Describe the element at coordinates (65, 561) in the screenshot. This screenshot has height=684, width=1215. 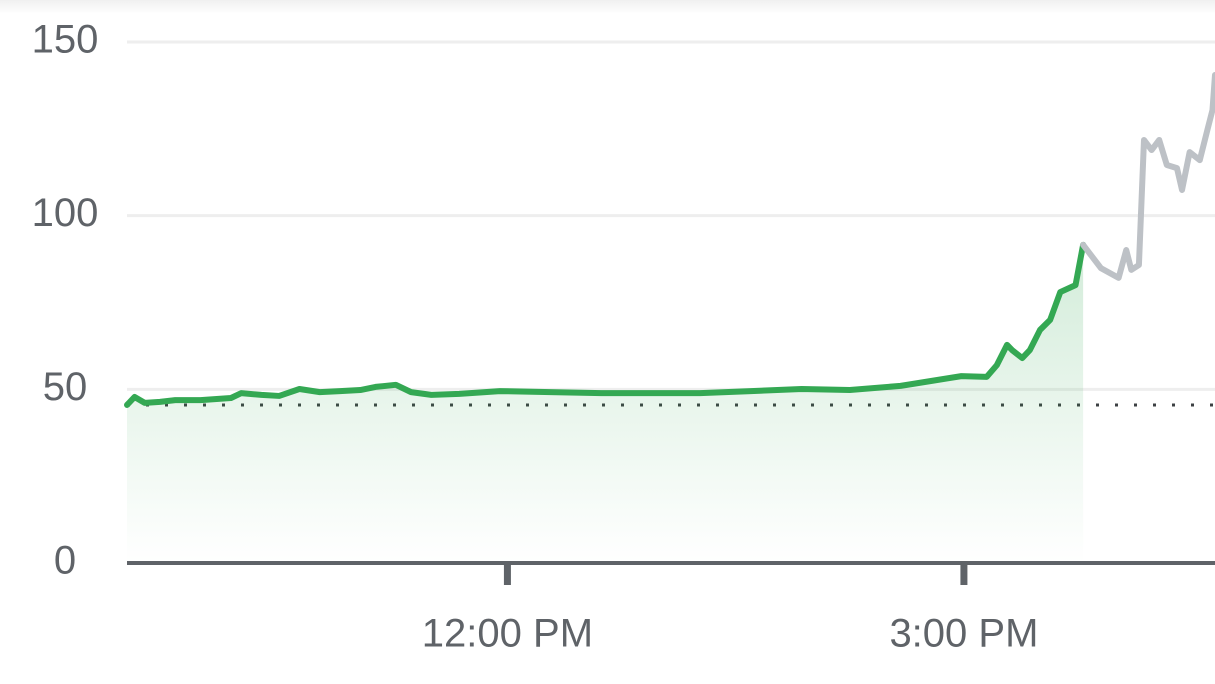
I see `y-tick-label: 0` at that location.